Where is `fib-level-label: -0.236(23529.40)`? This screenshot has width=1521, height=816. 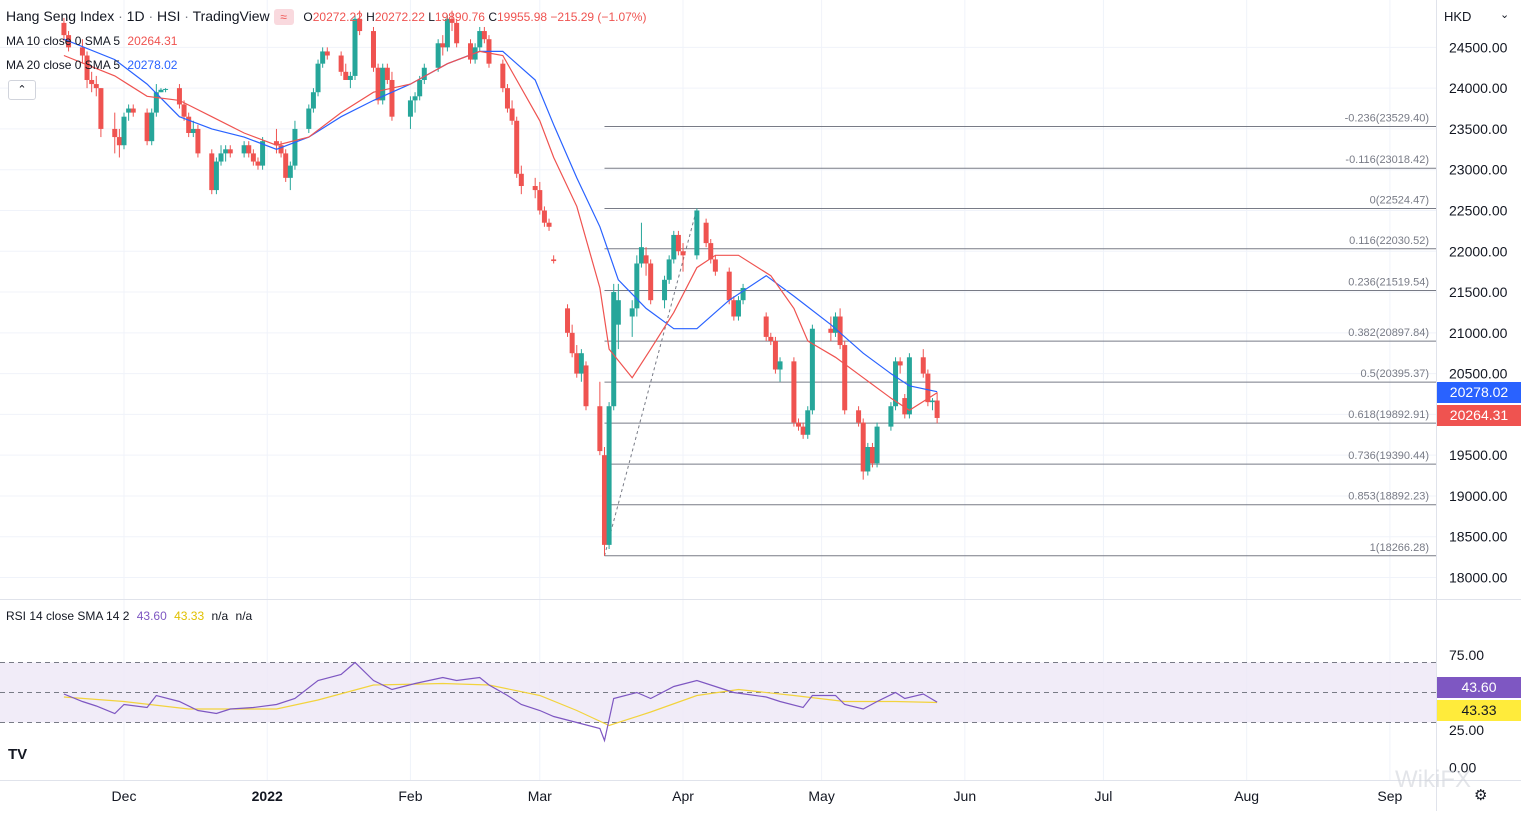
fib-level-label: -0.236(23529.40) is located at coordinates (1387, 119).